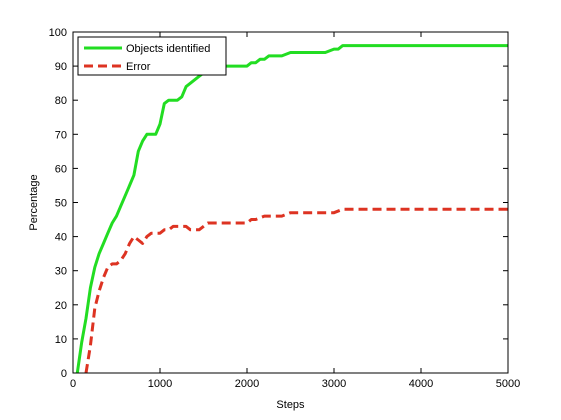 This screenshot has width=561, height=420. I want to click on legend: Objects identified Error, so click(152, 56).